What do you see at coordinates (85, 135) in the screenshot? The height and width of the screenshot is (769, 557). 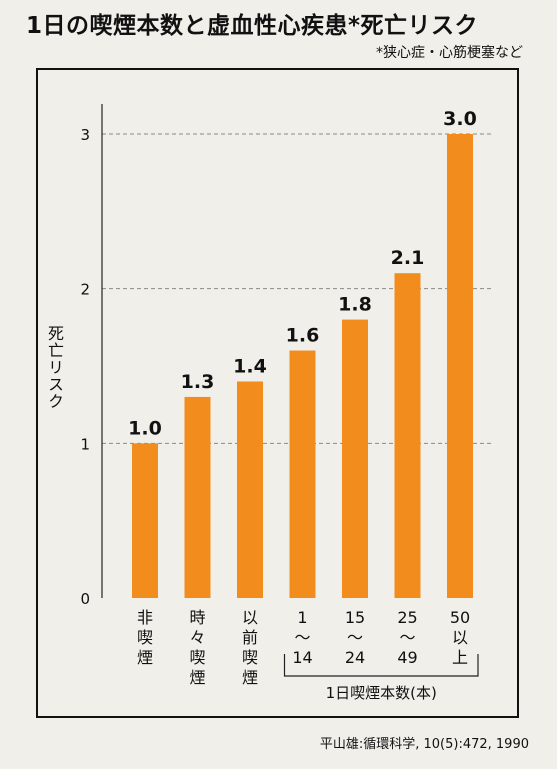 I see `y-tick-label: 3` at bounding box center [85, 135].